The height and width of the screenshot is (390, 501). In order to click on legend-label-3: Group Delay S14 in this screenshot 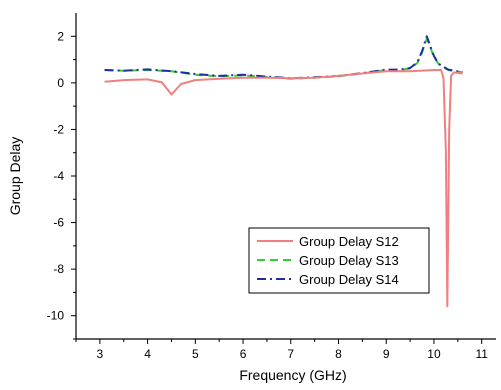, I will do `click(349, 279)`.